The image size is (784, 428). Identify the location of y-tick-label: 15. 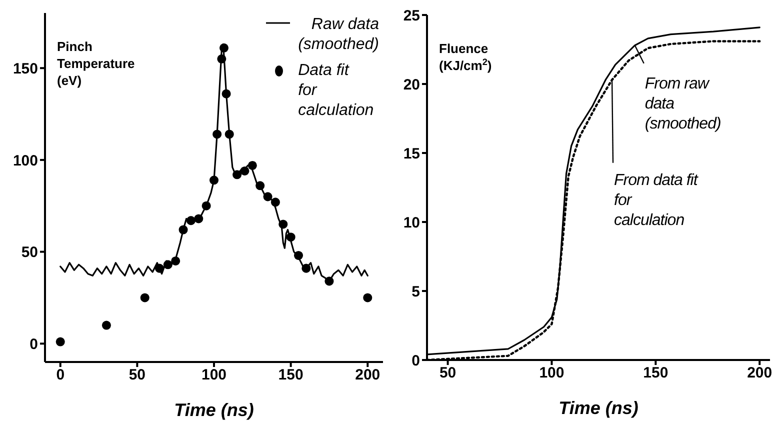
(411, 153).